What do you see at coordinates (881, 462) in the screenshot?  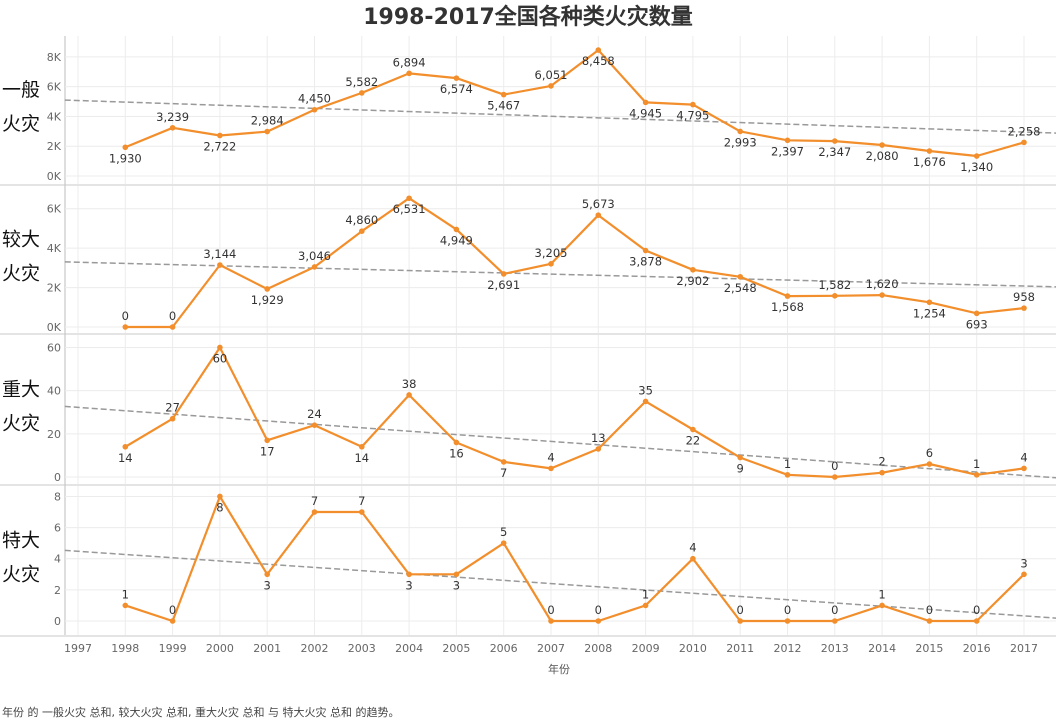 I see `data-label: 2` at bounding box center [881, 462].